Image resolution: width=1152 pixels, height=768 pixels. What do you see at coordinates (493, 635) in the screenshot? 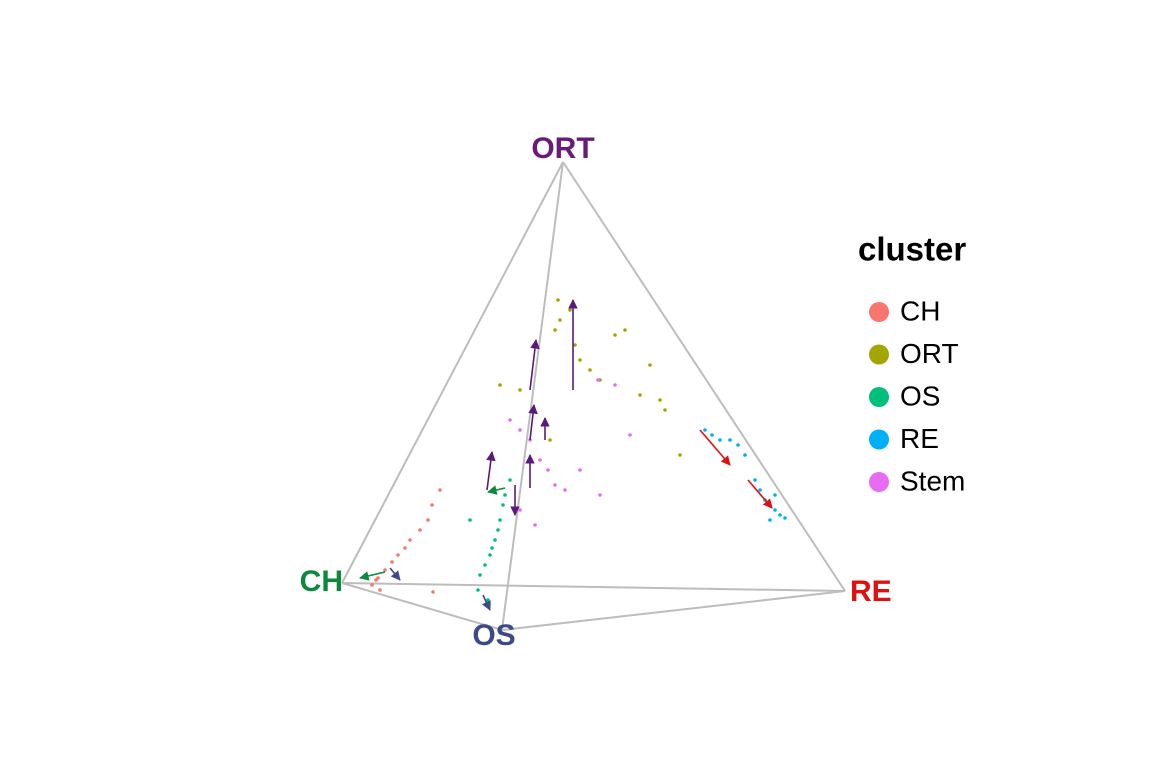
I see `vertex-label: OS` at bounding box center [493, 635].